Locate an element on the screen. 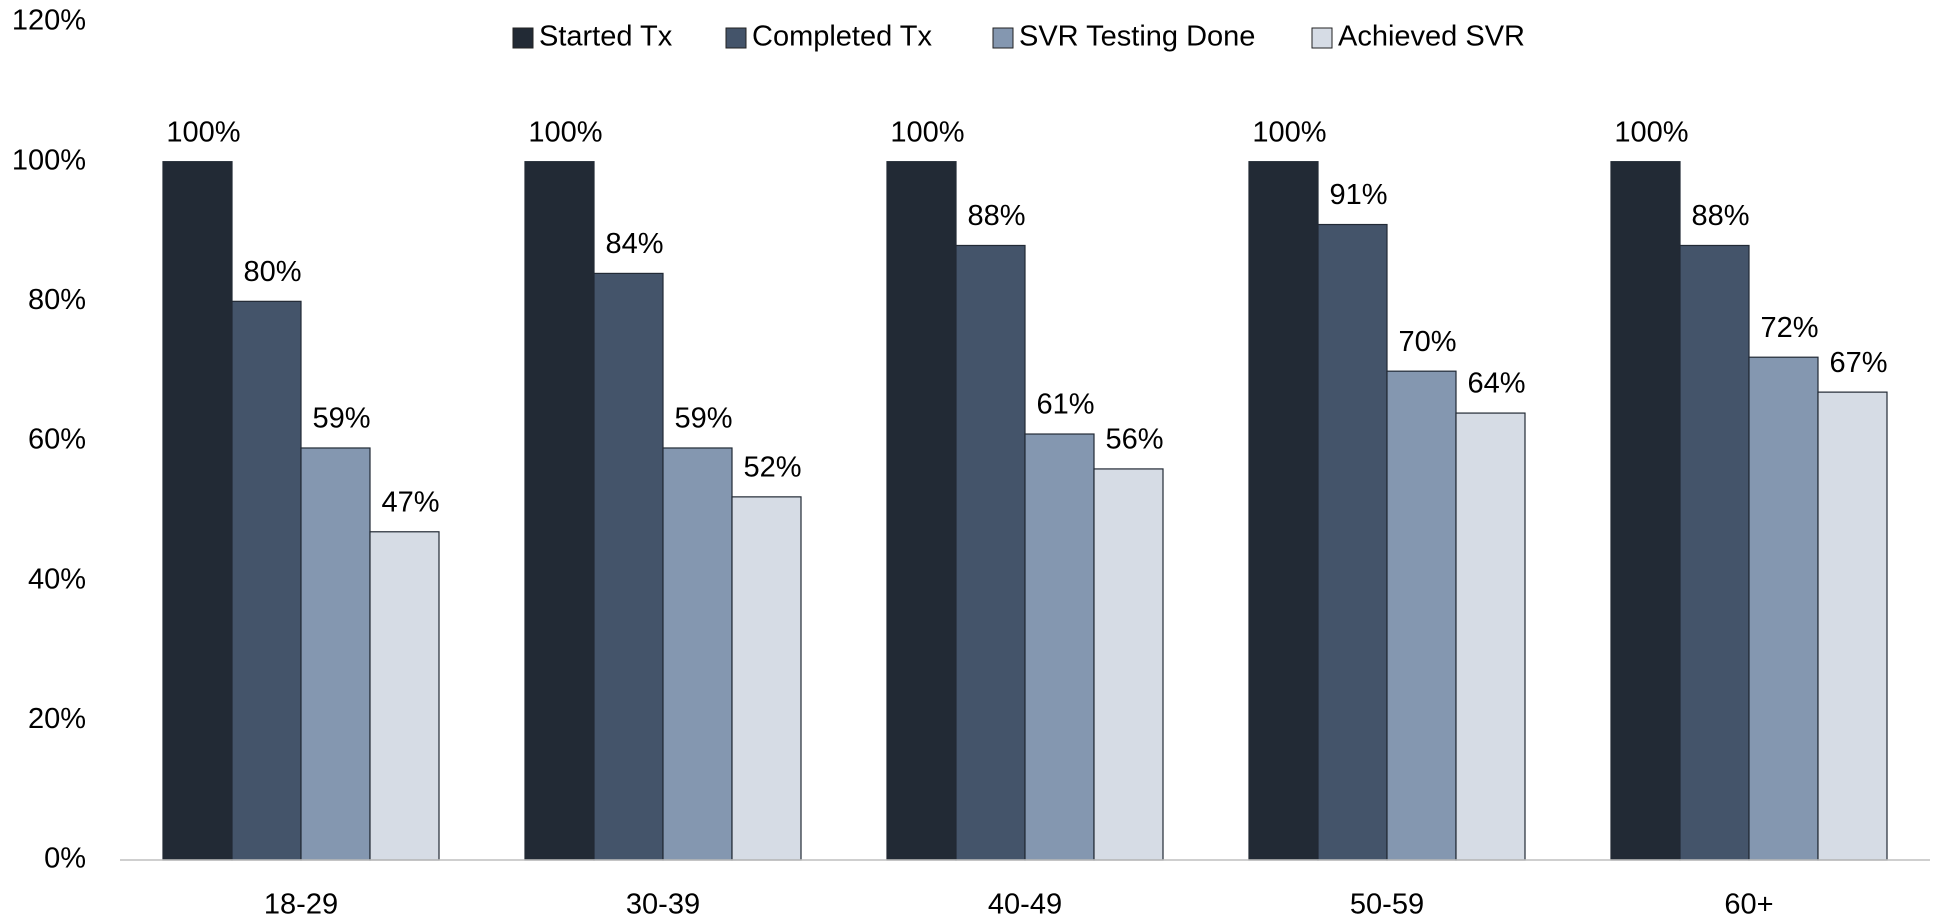 The height and width of the screenshot is (921, 1937). value-label: 84% is located at coordinates (634, 244).